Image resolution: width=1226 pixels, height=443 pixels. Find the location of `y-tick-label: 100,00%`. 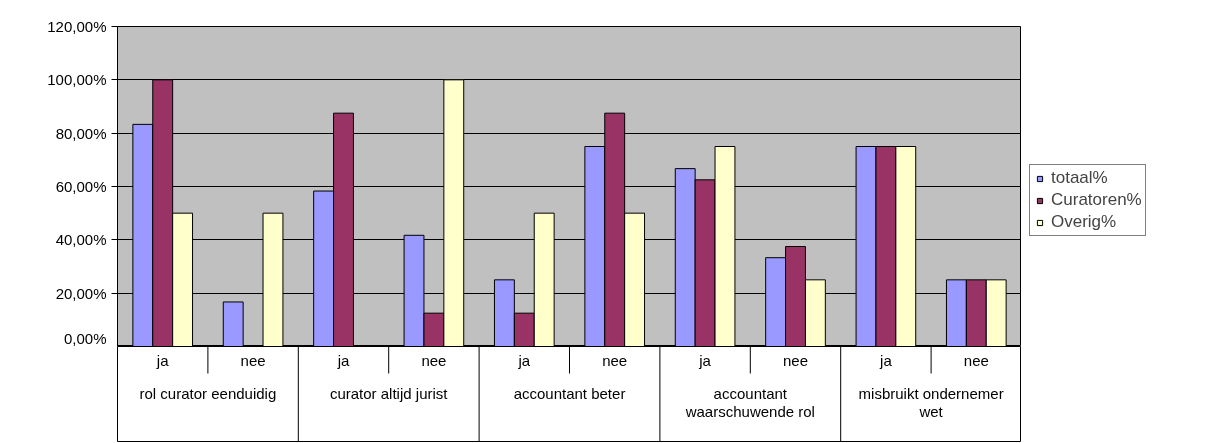

y-tick-label: 100,00% is located at coordinates (77, 80).